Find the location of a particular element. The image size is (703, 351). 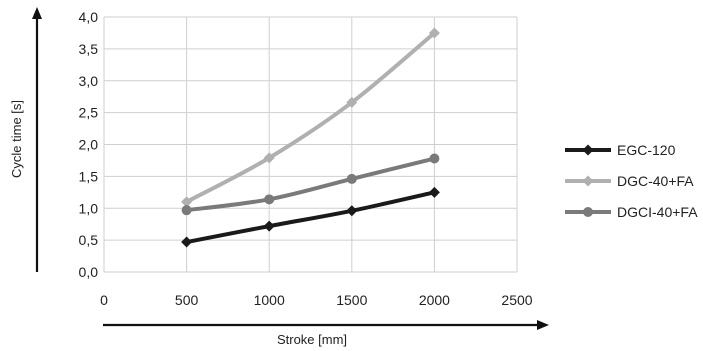

y-tick-label: 0,5 is located at coordinates (89, 240).